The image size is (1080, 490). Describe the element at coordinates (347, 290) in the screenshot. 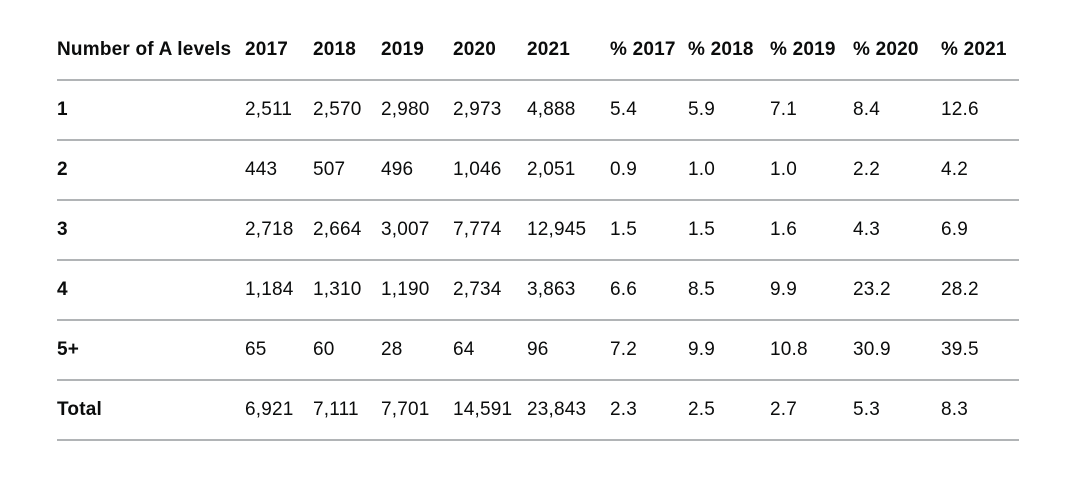

I see `table-cell: 1,310` at that location.